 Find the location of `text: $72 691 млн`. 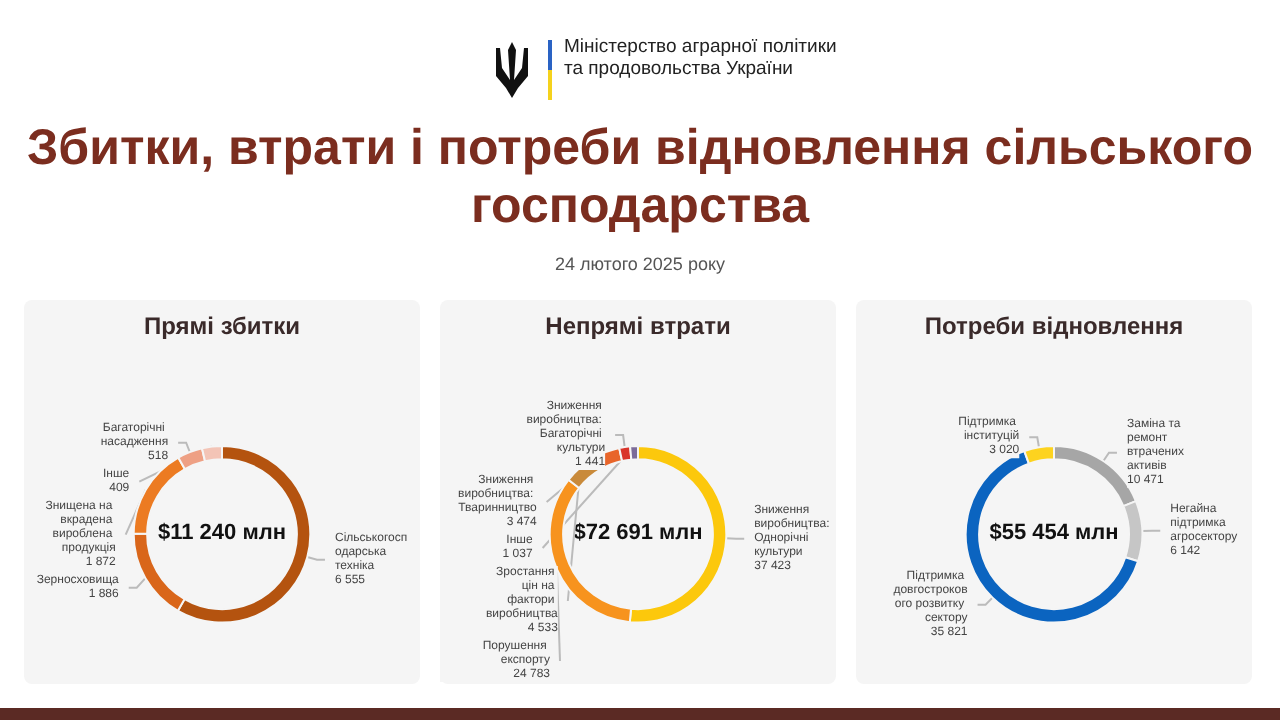

text: $72 691 млн is located at coordinates (638, 533).